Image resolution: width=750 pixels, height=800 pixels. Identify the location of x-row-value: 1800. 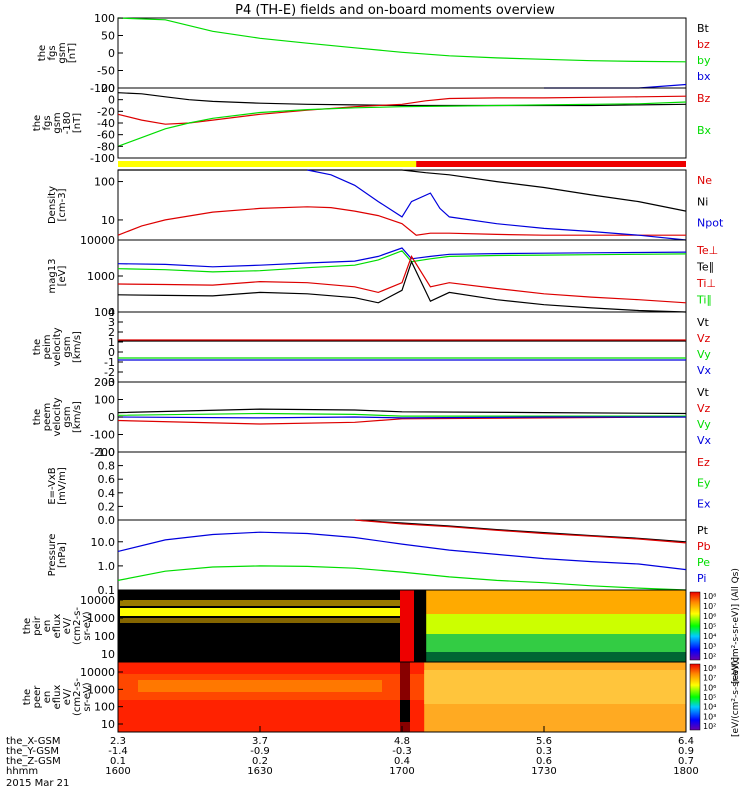
(685, 771).